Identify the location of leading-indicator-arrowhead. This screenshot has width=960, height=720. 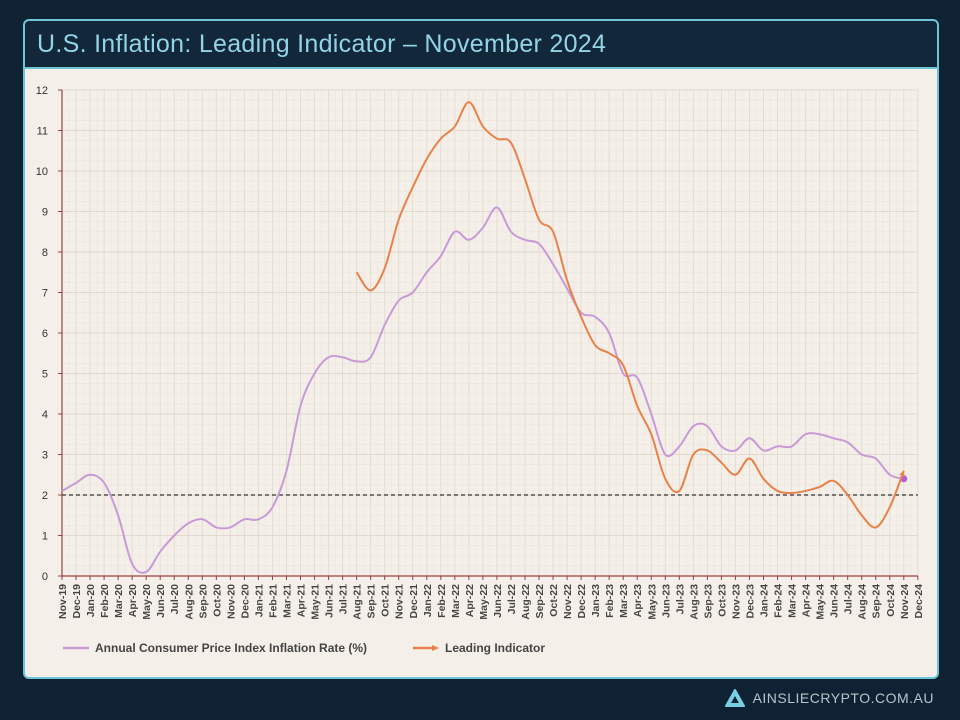
(902, 473).